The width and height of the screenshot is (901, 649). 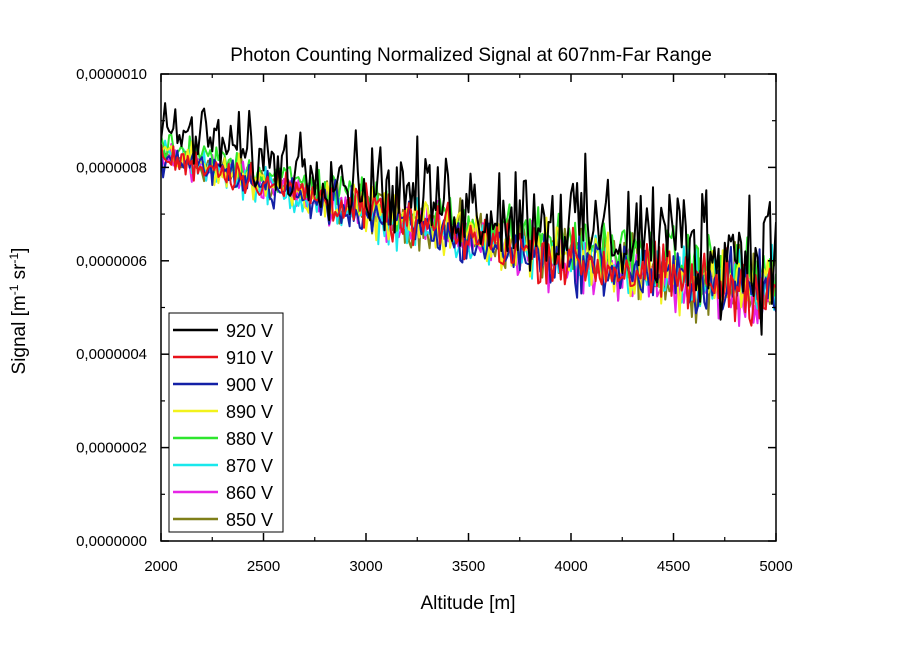 What do you see at coordinates (14, 289) in the screenshot?
I see `y-label-exp1: -1` at bounding box center [14, 289].